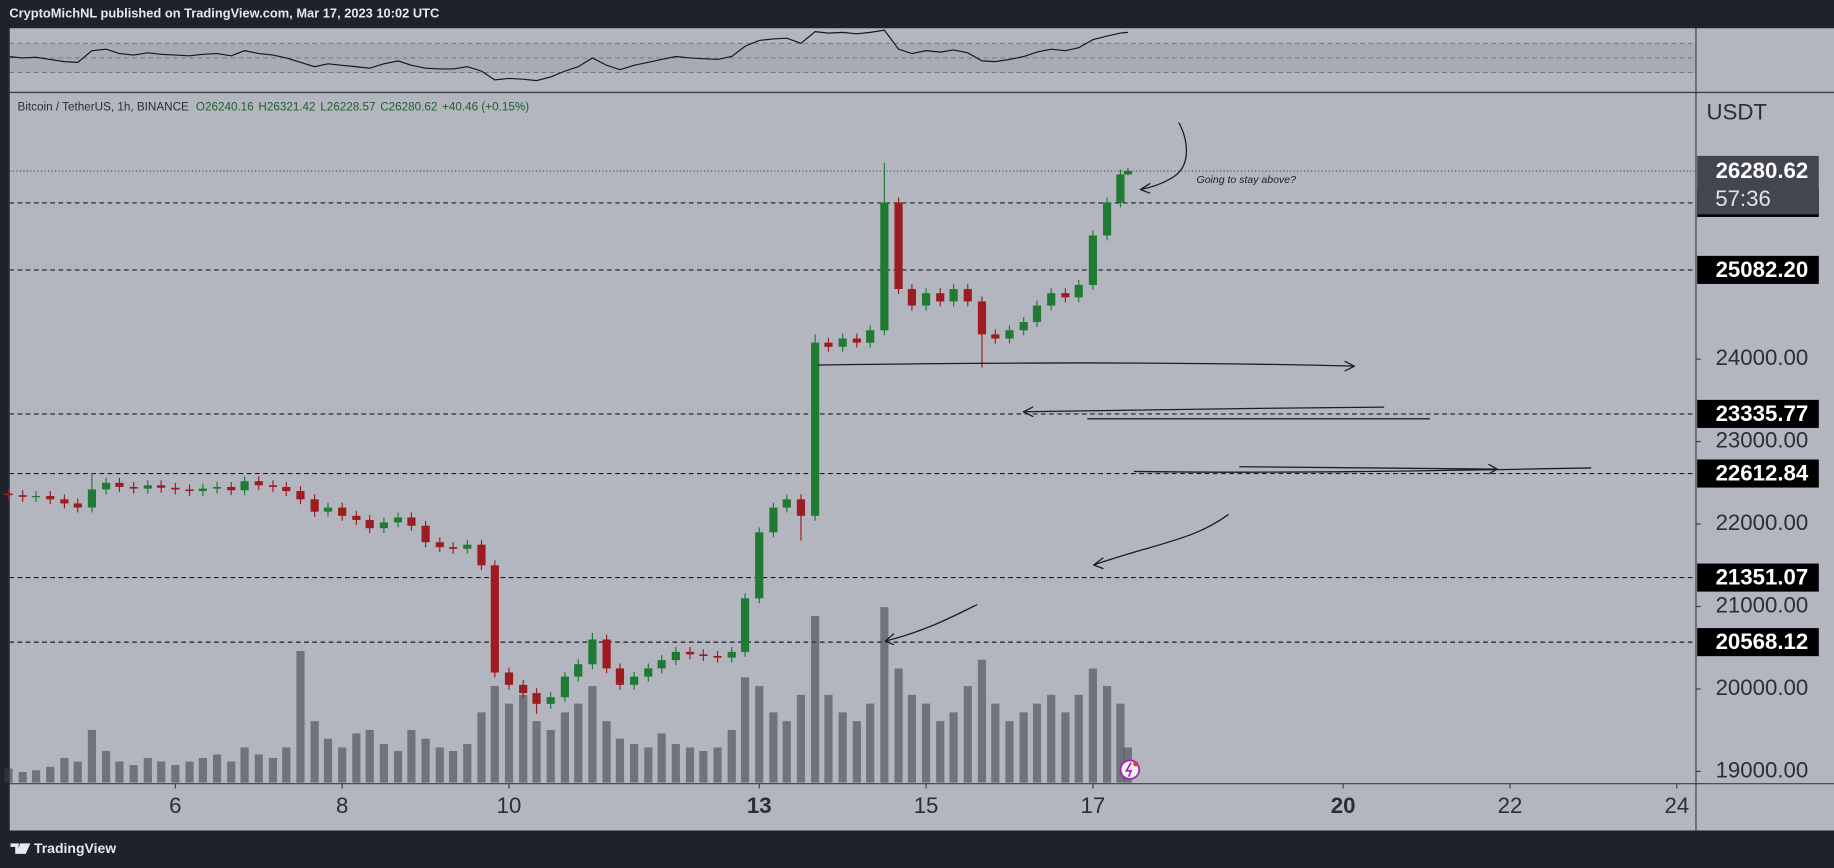  What do you see at coordinates (413, 107) in the screenshot?
I see `close-value: 26280.62` at bounding box center [413, 107].